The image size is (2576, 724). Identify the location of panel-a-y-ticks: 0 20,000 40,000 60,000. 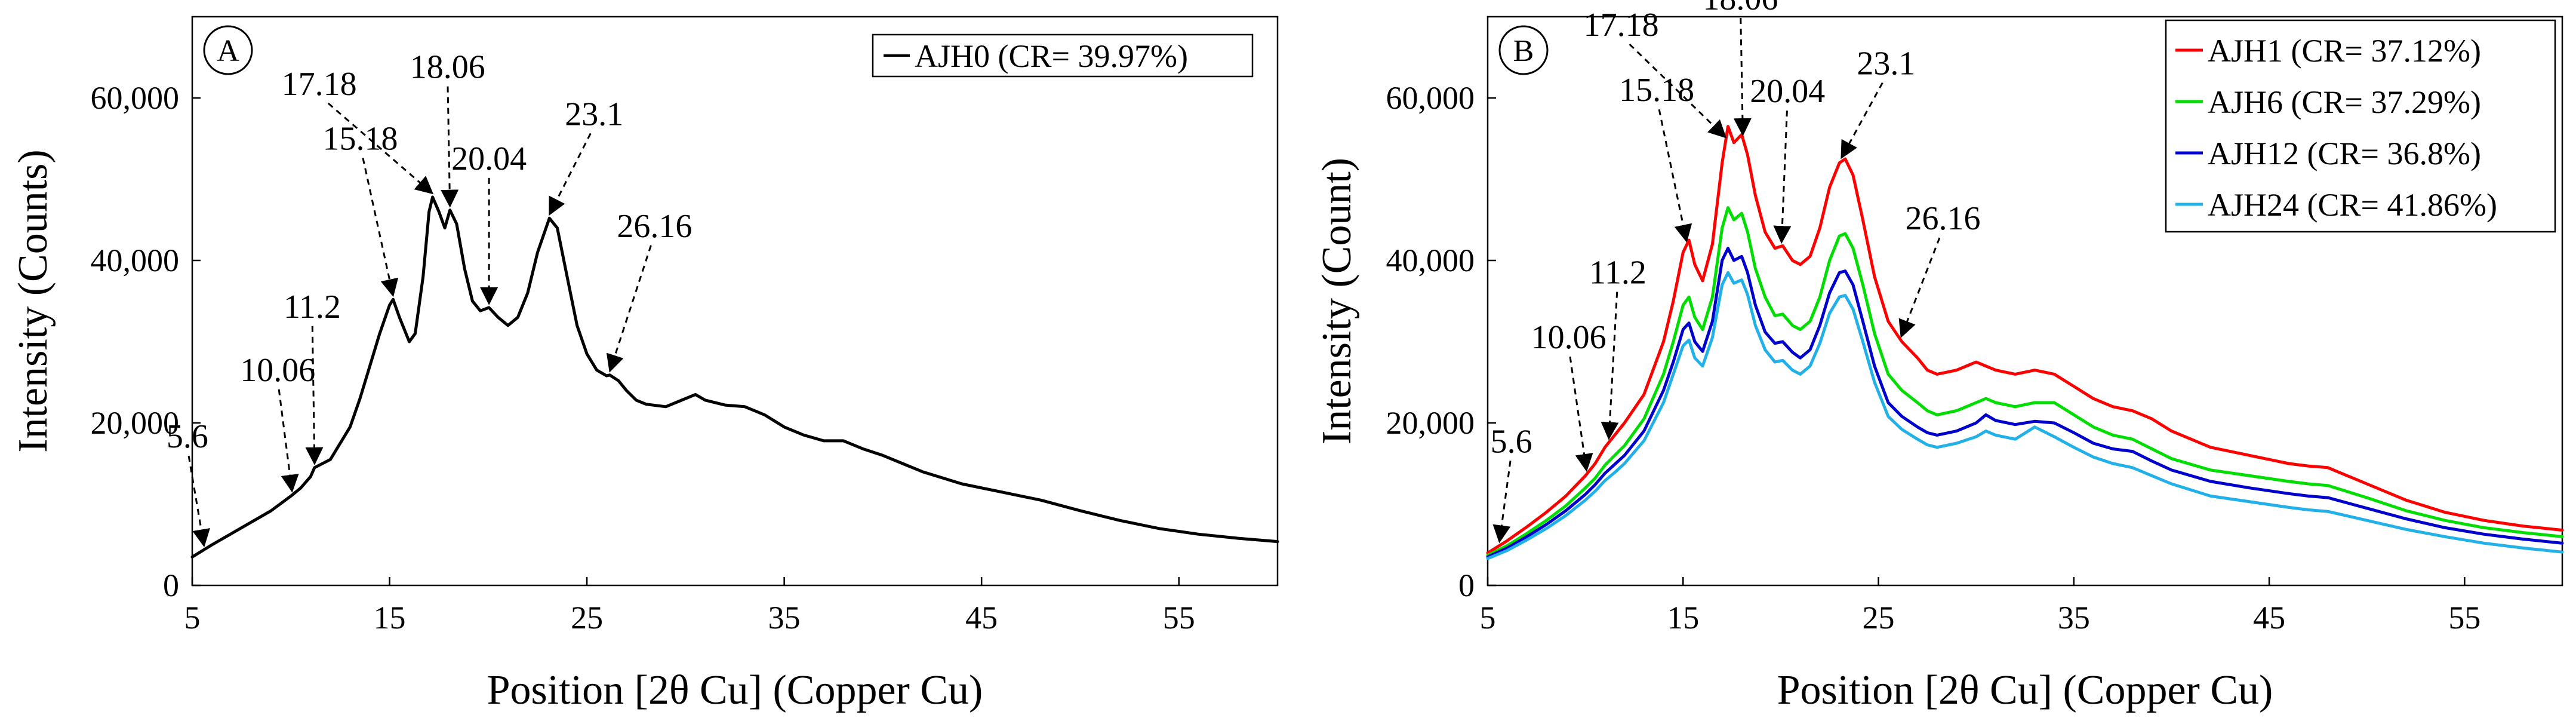
(146, 341).